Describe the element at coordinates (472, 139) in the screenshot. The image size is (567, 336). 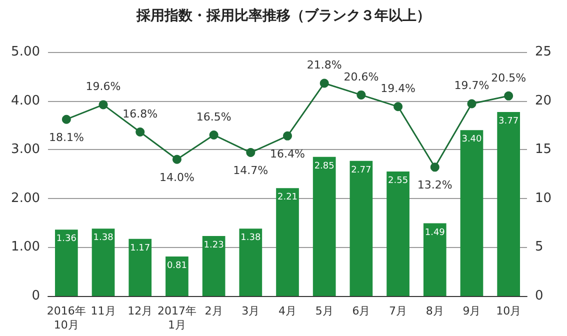
I see `data-label: 3.40` at that location.